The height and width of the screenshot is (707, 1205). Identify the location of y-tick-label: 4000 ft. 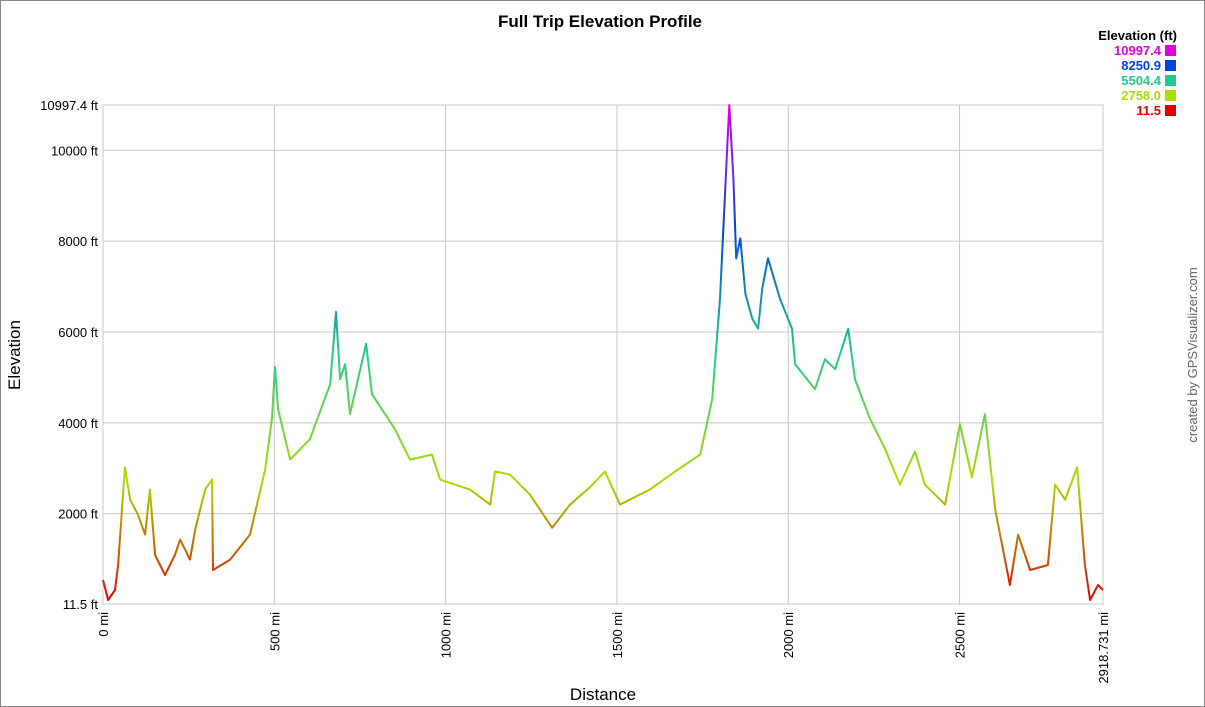
(78, 423).